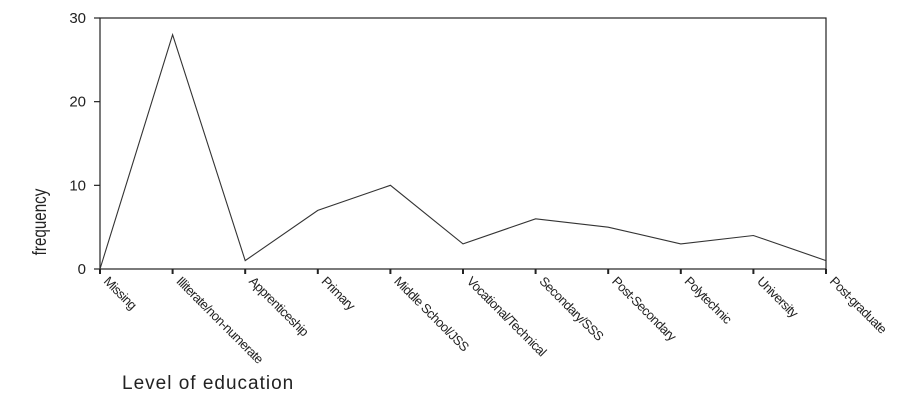  What do you see at coordinates (77, 185) in the screenshot?
I see `y-tick-label: 10` at bounding box center [77, 185].